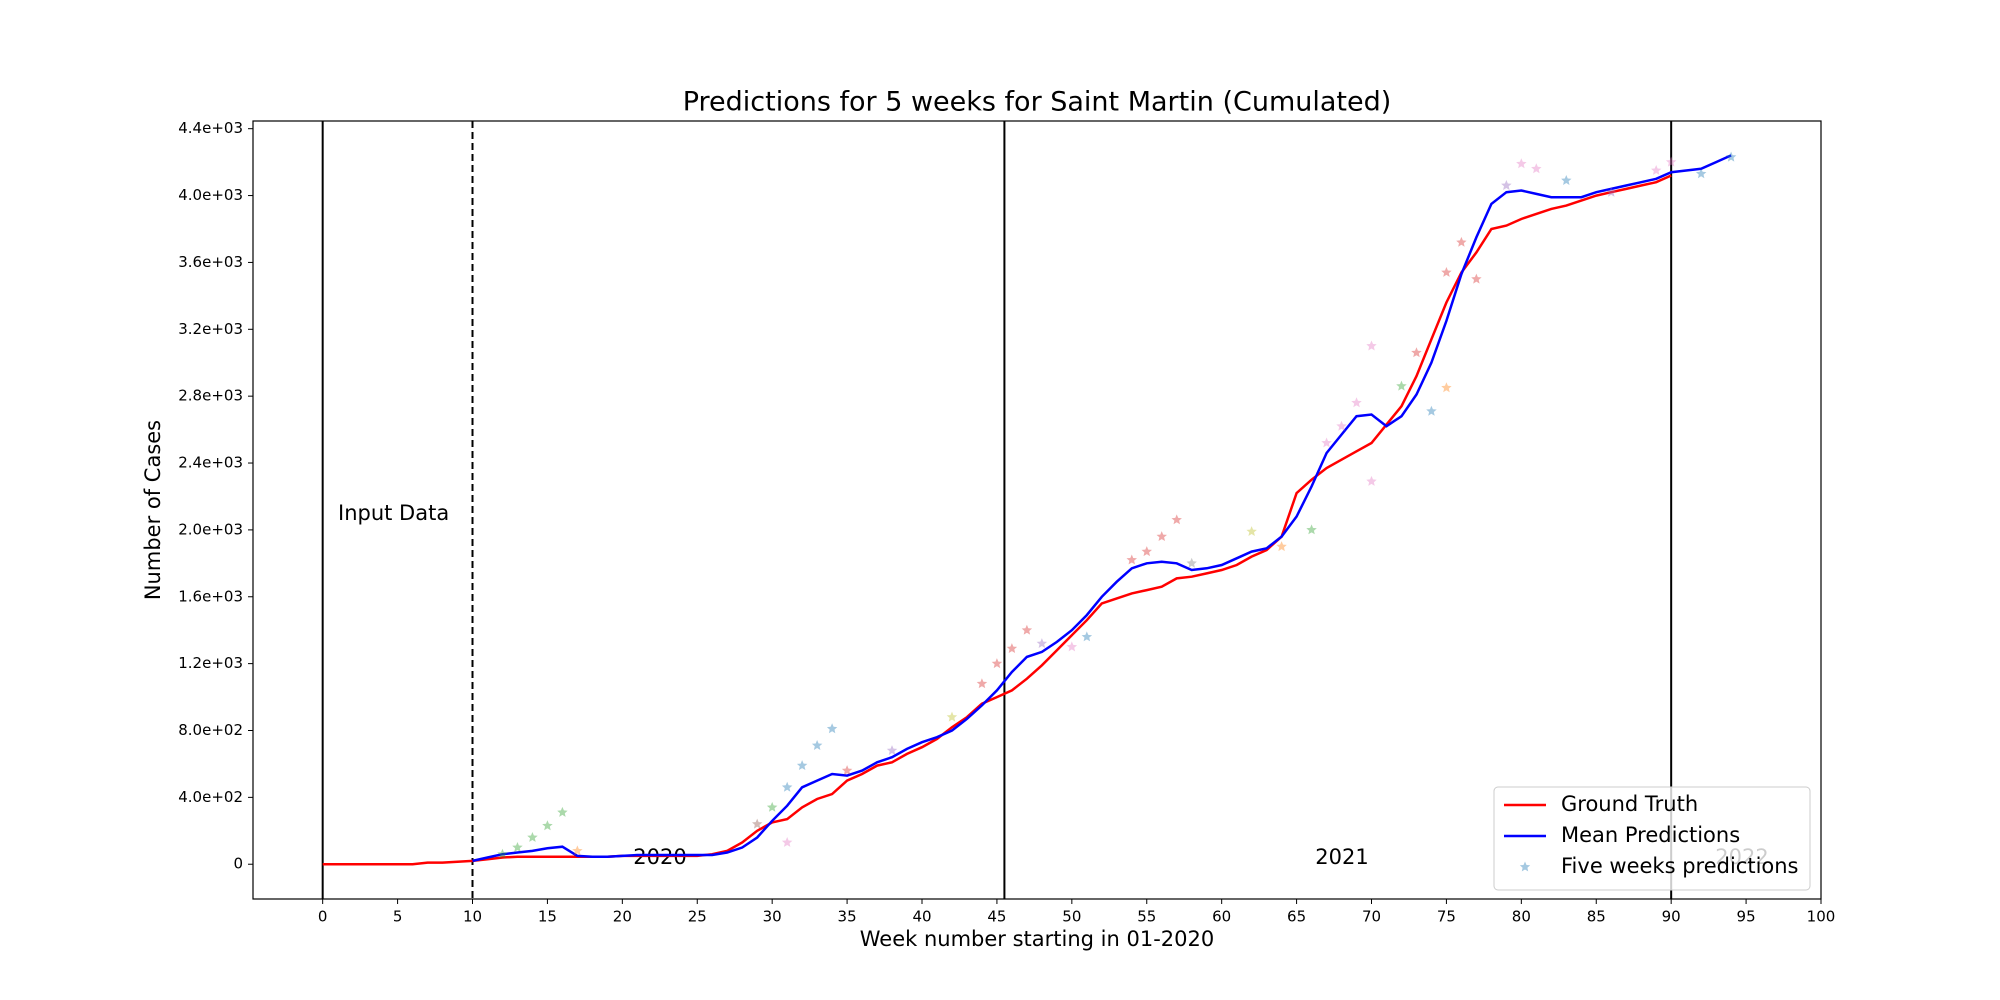  I want to click on x-tick-label: 60, so click(1221, 917).